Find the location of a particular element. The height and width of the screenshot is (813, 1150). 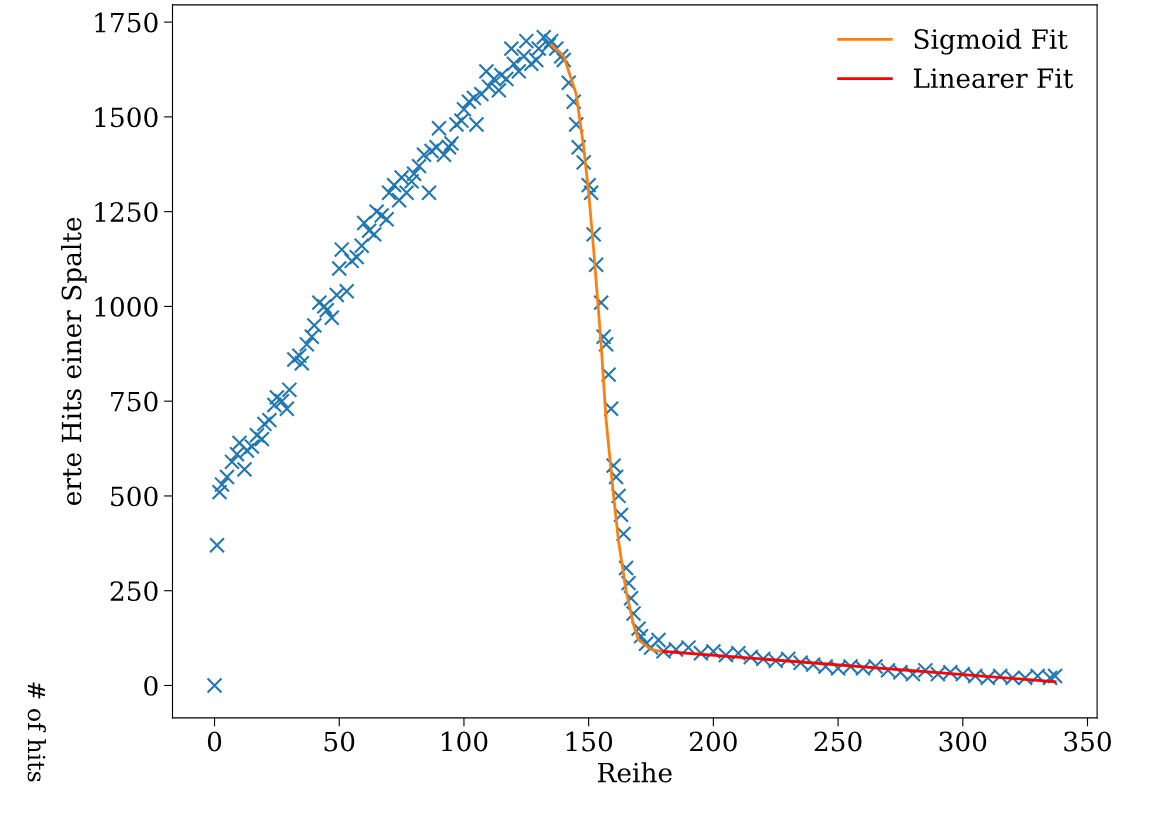

x-tick-label: 200 is located at coordinates (713, 741).